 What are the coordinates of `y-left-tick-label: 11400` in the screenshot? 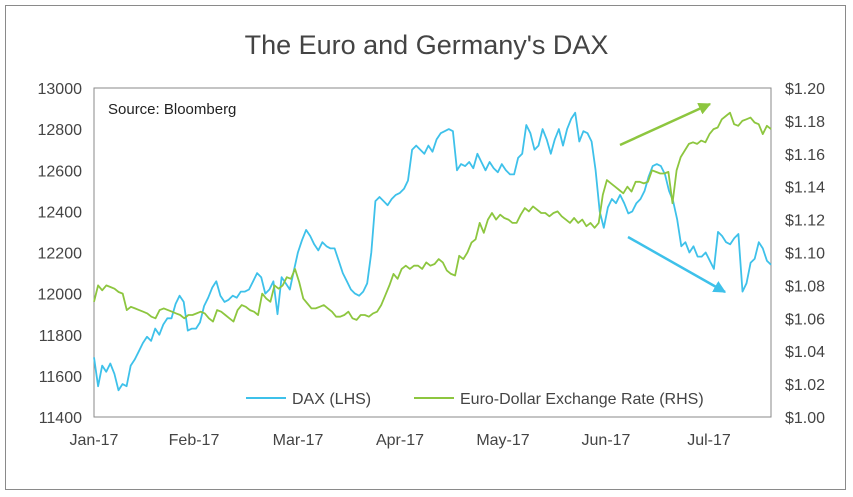 It's located at (60, 418).